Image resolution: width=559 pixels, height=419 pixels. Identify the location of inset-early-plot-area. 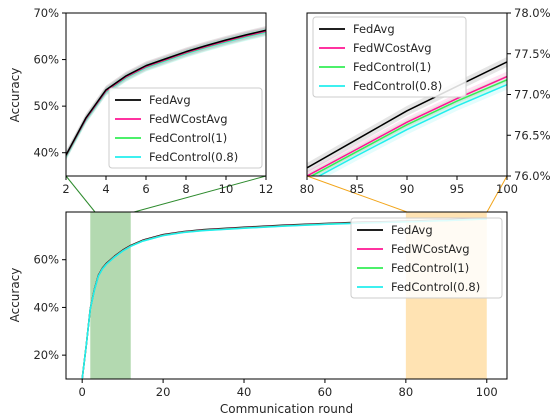
(166, 93).